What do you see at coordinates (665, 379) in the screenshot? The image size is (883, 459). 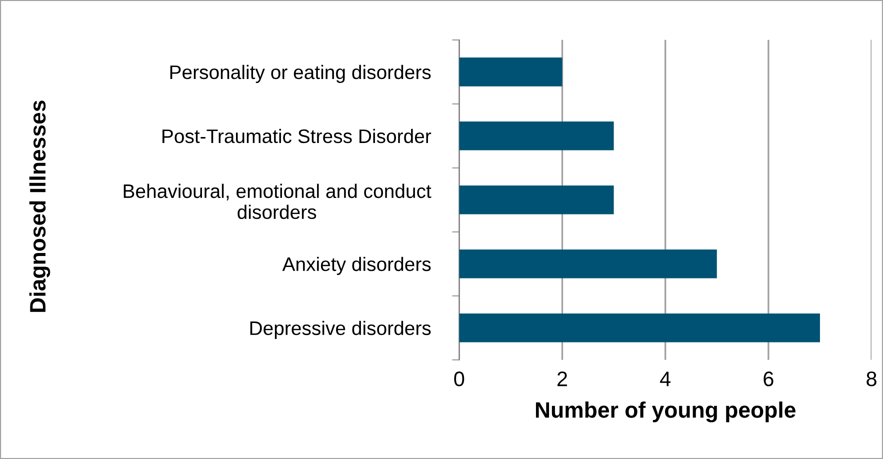 I see `x-tick-label: 4` at bounding box center [665, 379].